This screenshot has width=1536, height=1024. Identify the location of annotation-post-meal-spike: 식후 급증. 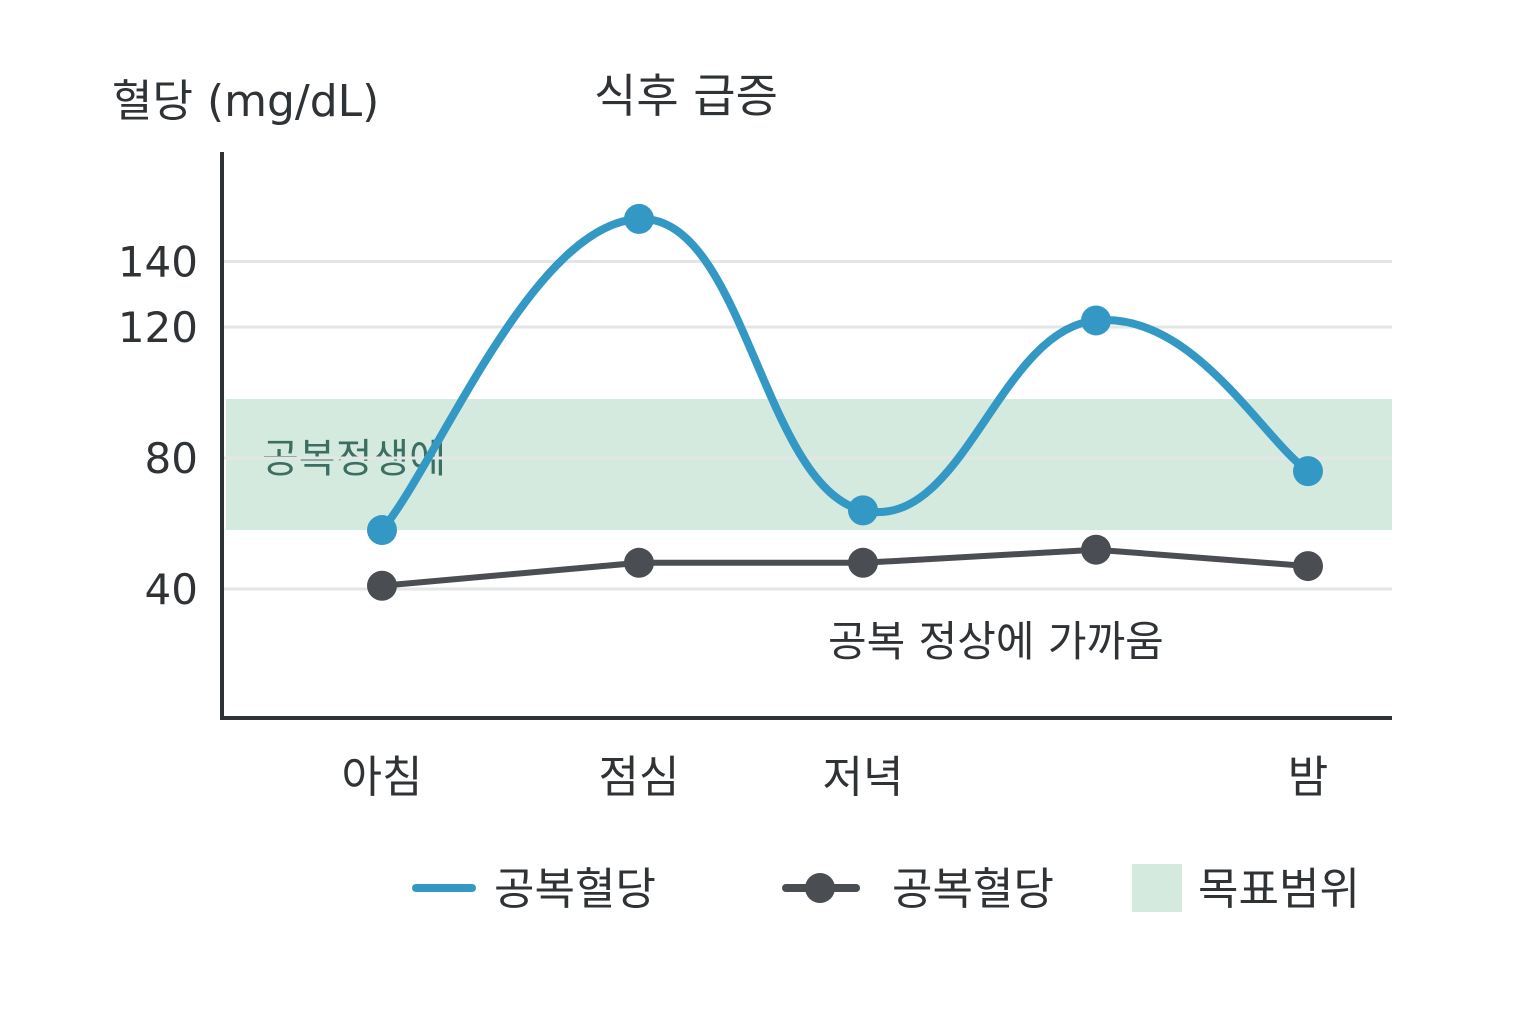
(686, 96).